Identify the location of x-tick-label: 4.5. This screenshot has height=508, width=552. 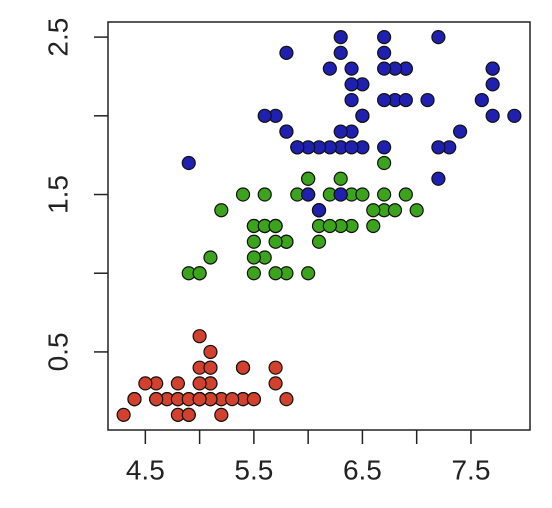
(145, 469).